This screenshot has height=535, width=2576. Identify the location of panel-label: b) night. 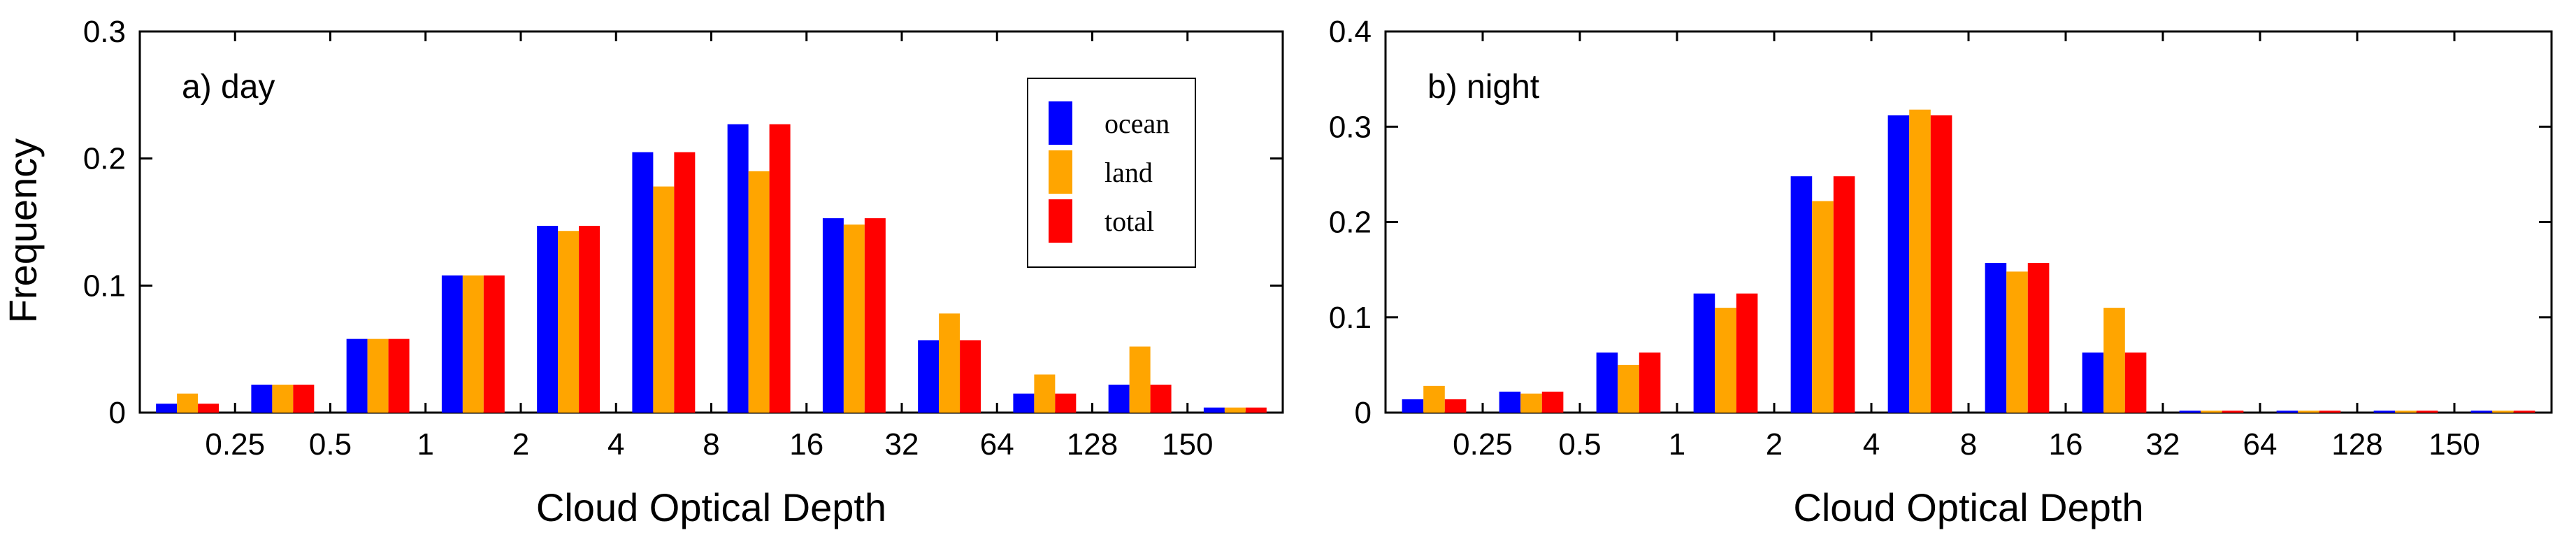
(1483, 87).